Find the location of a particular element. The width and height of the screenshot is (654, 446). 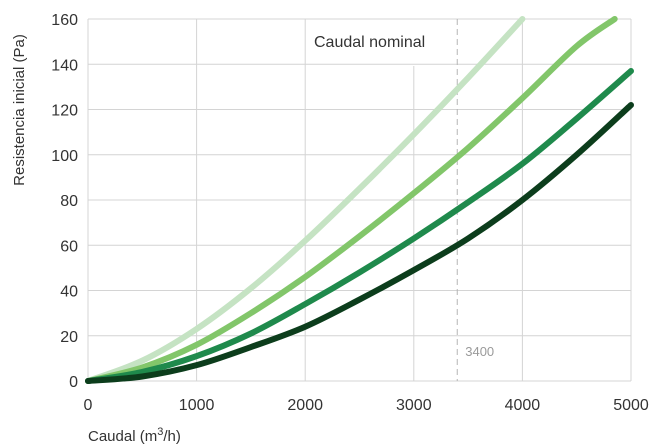

x-tick-label: 2000 is located at coordinates (305, 405).